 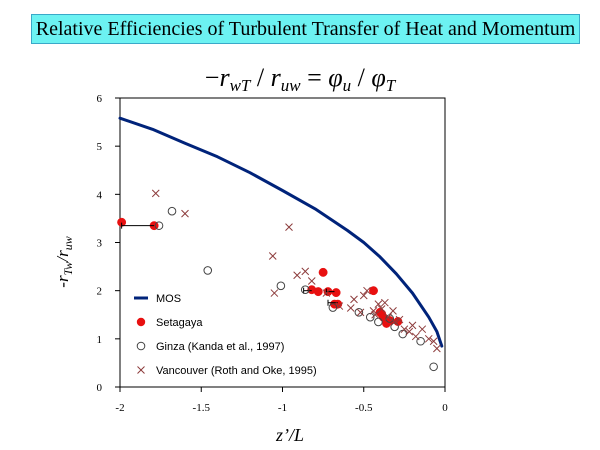 What do you see at coordinates (62, 256) in the screenshot?
I see `y-axis-label-mid: /r` at bounding box center [62, 256].